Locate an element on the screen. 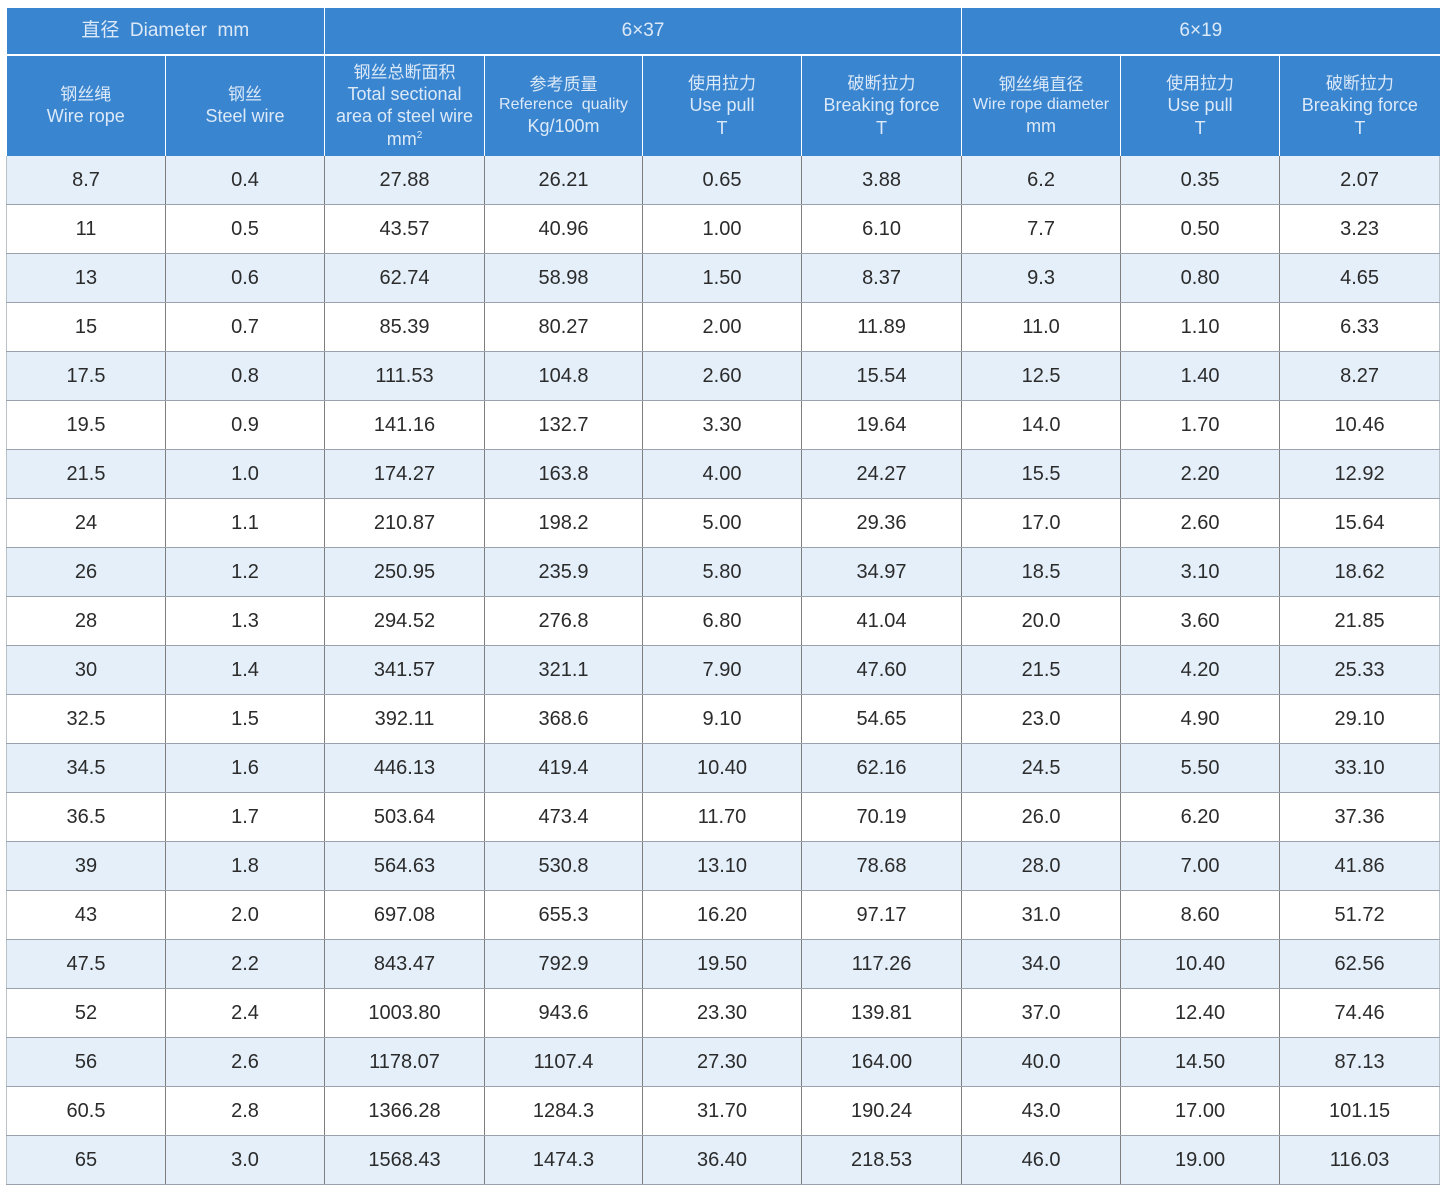 Image resolution: width=1446 pixels, height=1200 pixels. table-row: 19.5 0.9 141.16 132.7 3.30 19.64 14.0 1.70 10.46 is located at coordinates (723, 425).